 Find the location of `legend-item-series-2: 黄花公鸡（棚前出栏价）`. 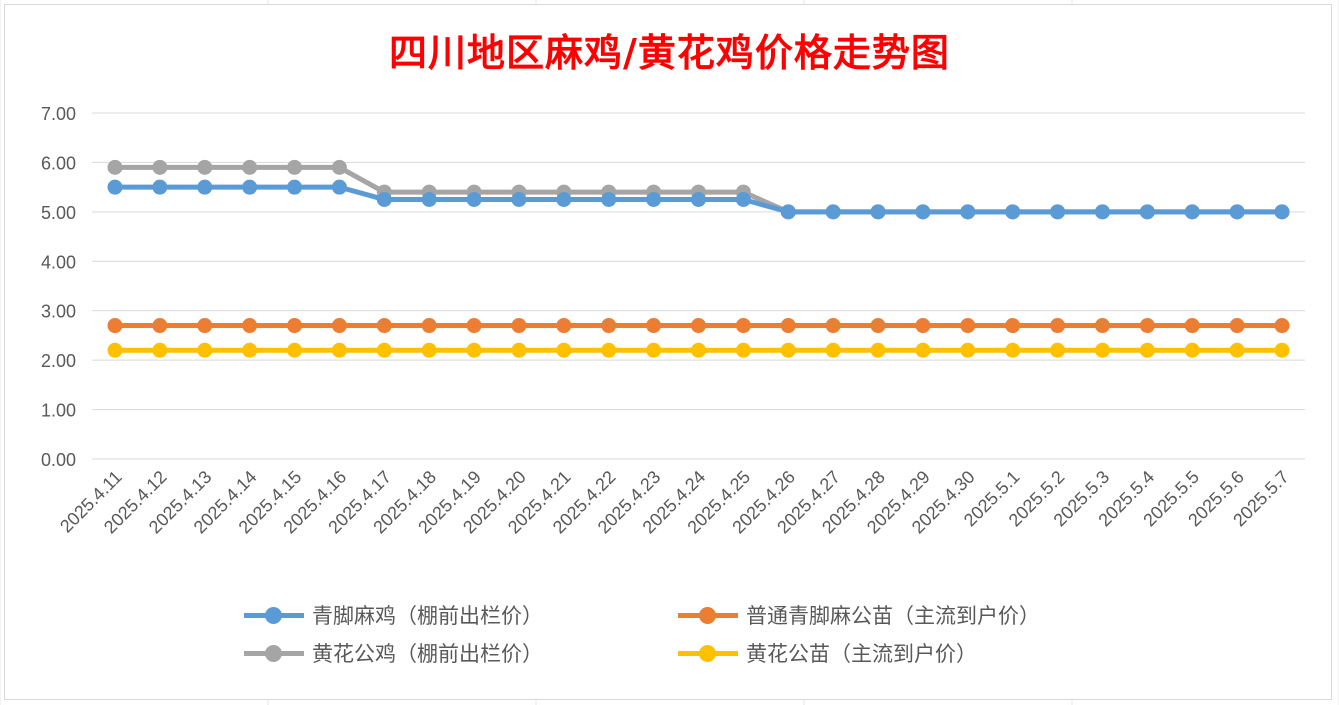

legend-item-series-2: 黄花公鸡（棚前出栏价） is located at coordinates (393, 653).